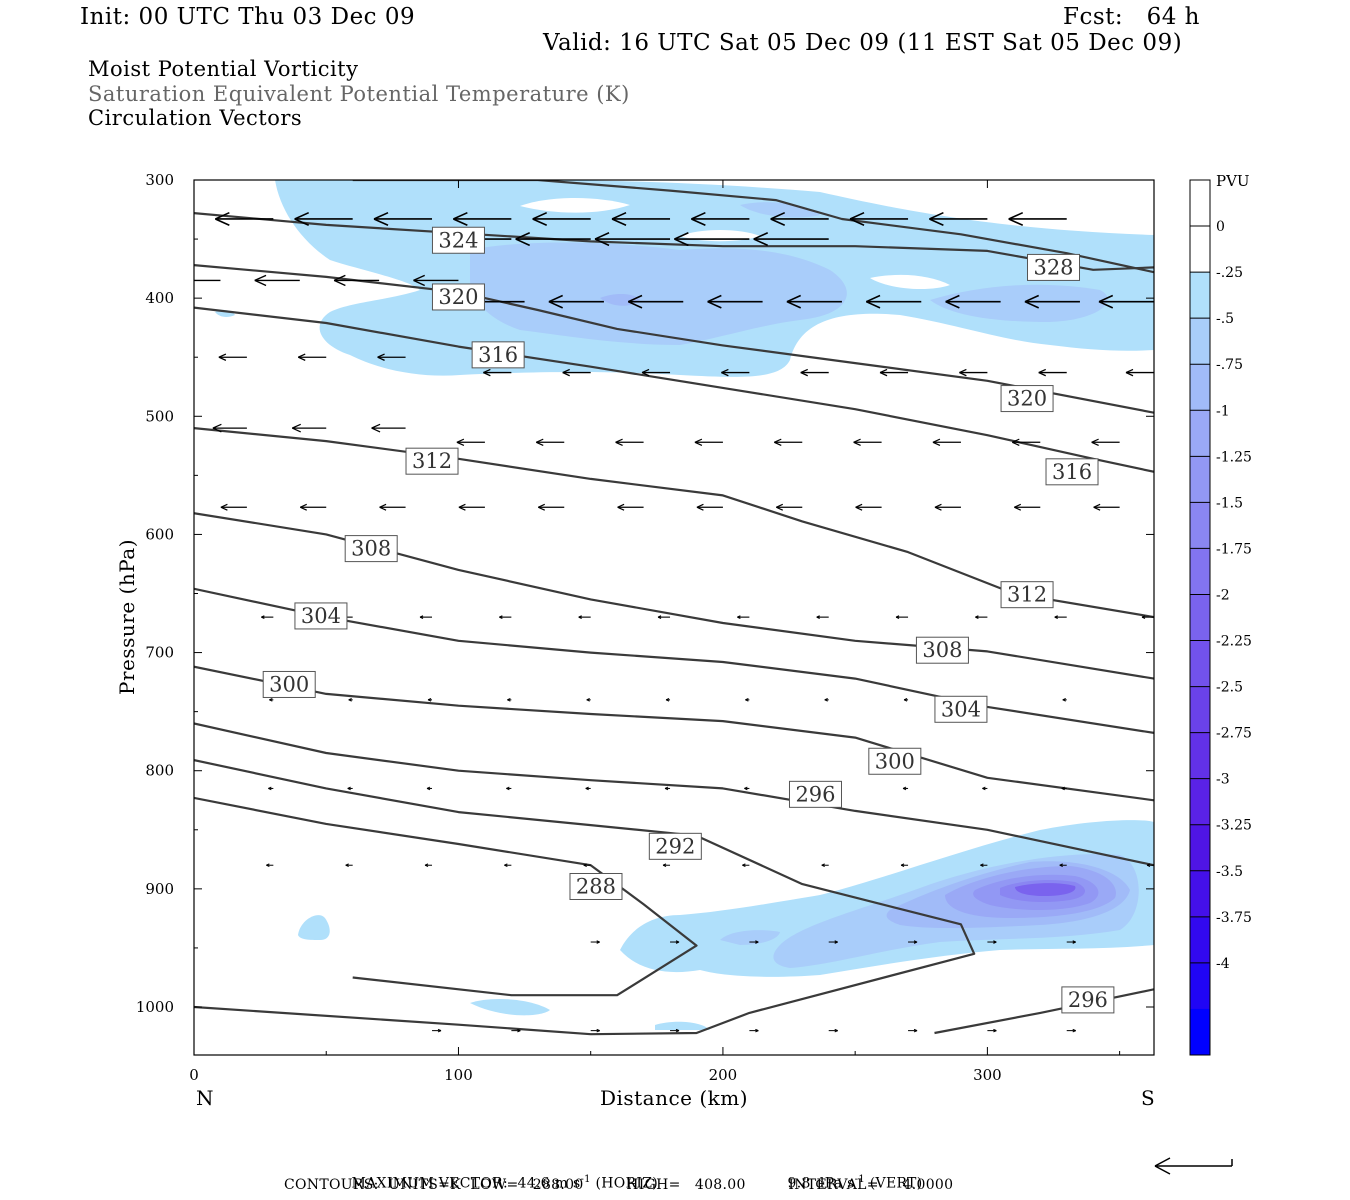 Image resolution: width=1350 pixels, height=1200 pixels. What do you see at coordinates (1225, 319) in the screenshot?
I see `colorbar-label: -.5` at bounding box center [1225, 319].